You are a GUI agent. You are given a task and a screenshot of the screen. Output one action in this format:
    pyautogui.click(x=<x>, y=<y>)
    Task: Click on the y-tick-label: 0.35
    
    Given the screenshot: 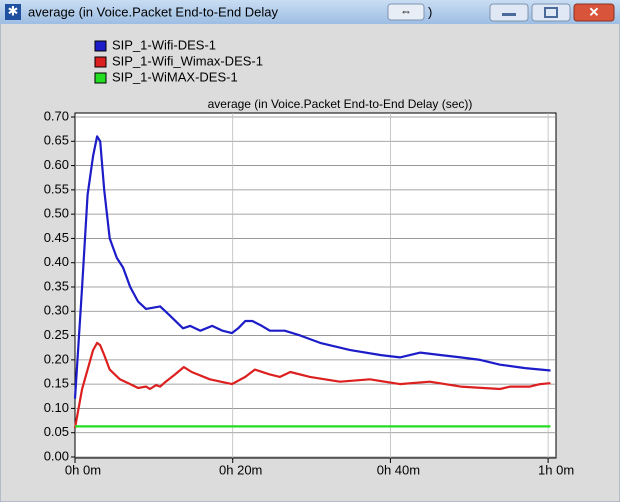 What is the action you would take?
    pyautogui.click(x=56, y=285)
    